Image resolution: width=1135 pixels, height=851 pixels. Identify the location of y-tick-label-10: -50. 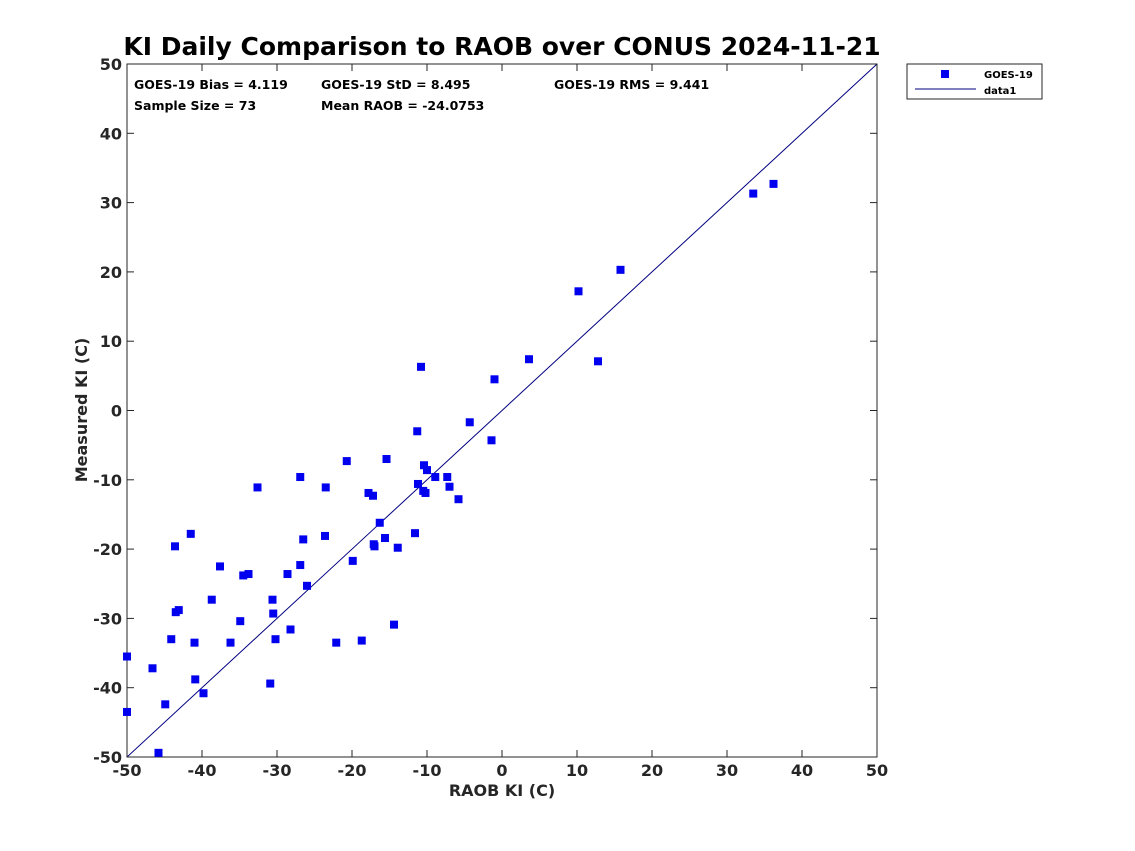
(107, 757).